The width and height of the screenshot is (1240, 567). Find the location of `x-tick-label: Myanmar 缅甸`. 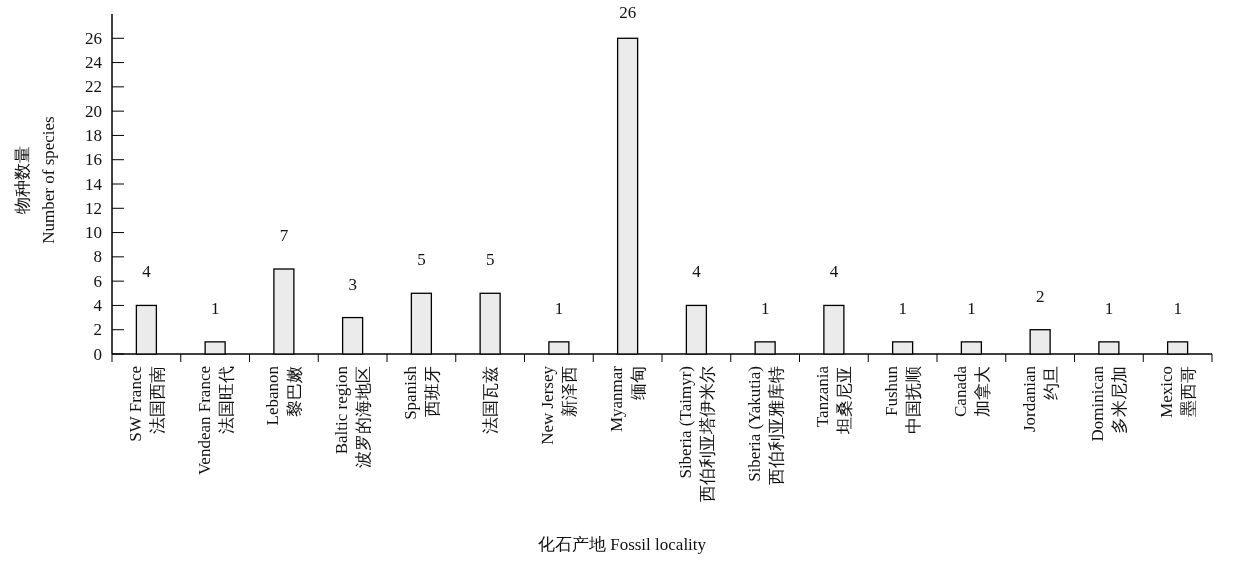

x-tick-label: Myanmar 缅甸 is located at coordinates (628, 399).